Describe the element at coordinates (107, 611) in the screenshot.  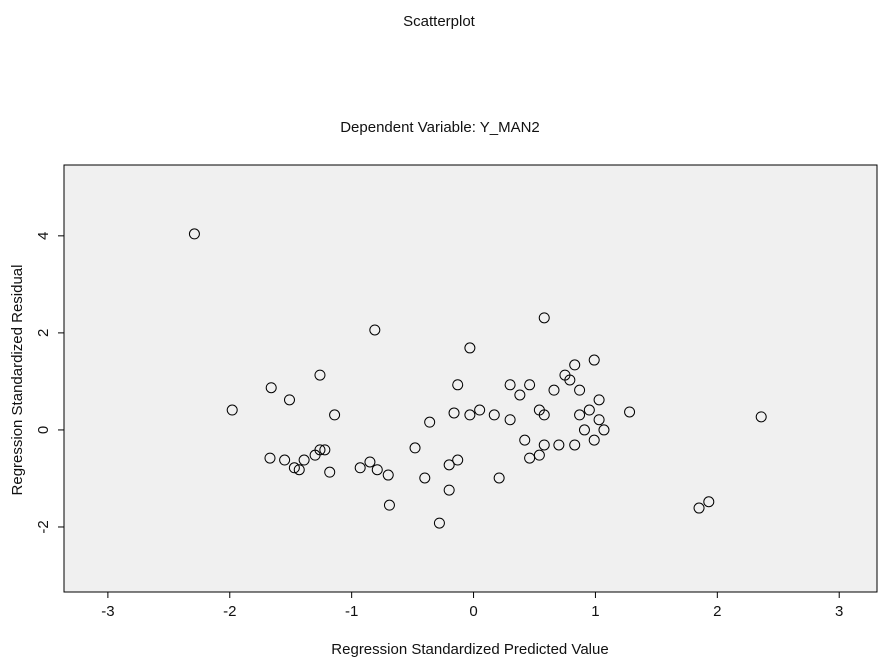
I see `x-tick-label: -3` at that location.